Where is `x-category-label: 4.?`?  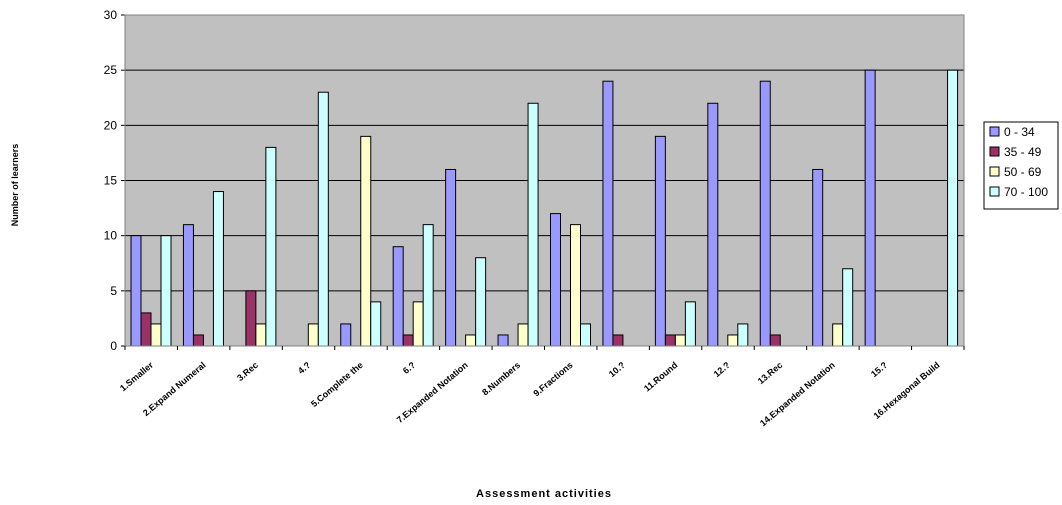
x-category-label: 4.? is located at coordinates (304, 368).